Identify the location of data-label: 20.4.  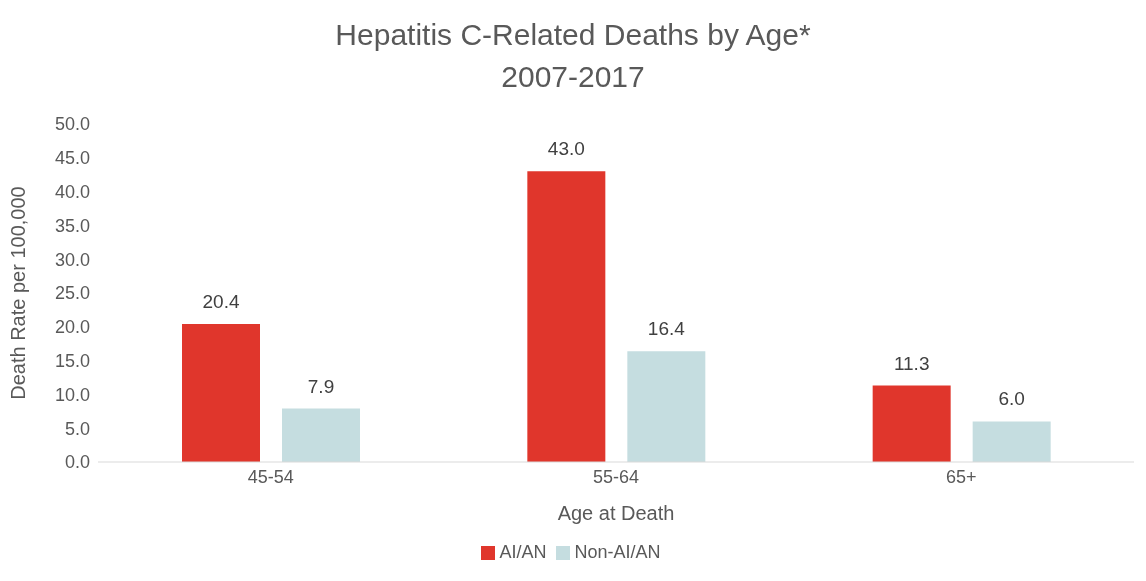
(221, 302).